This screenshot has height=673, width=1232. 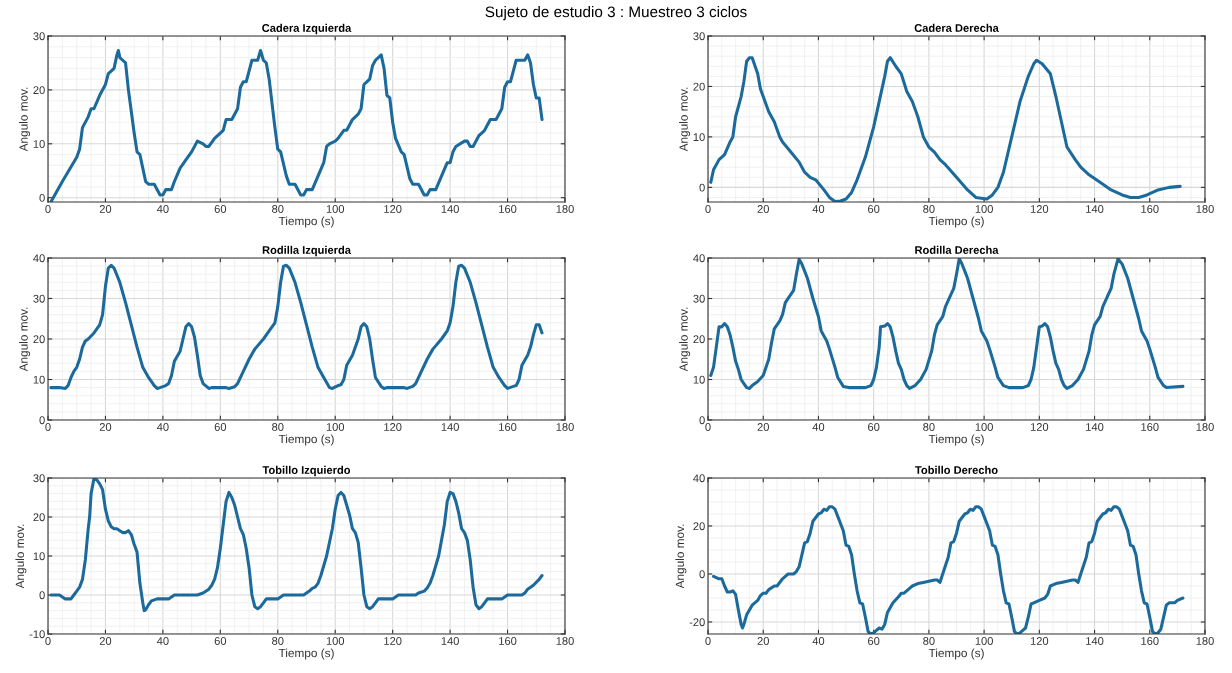 I want to click on chart-title: Cadera Izquierda, so click(x=307, y=29).